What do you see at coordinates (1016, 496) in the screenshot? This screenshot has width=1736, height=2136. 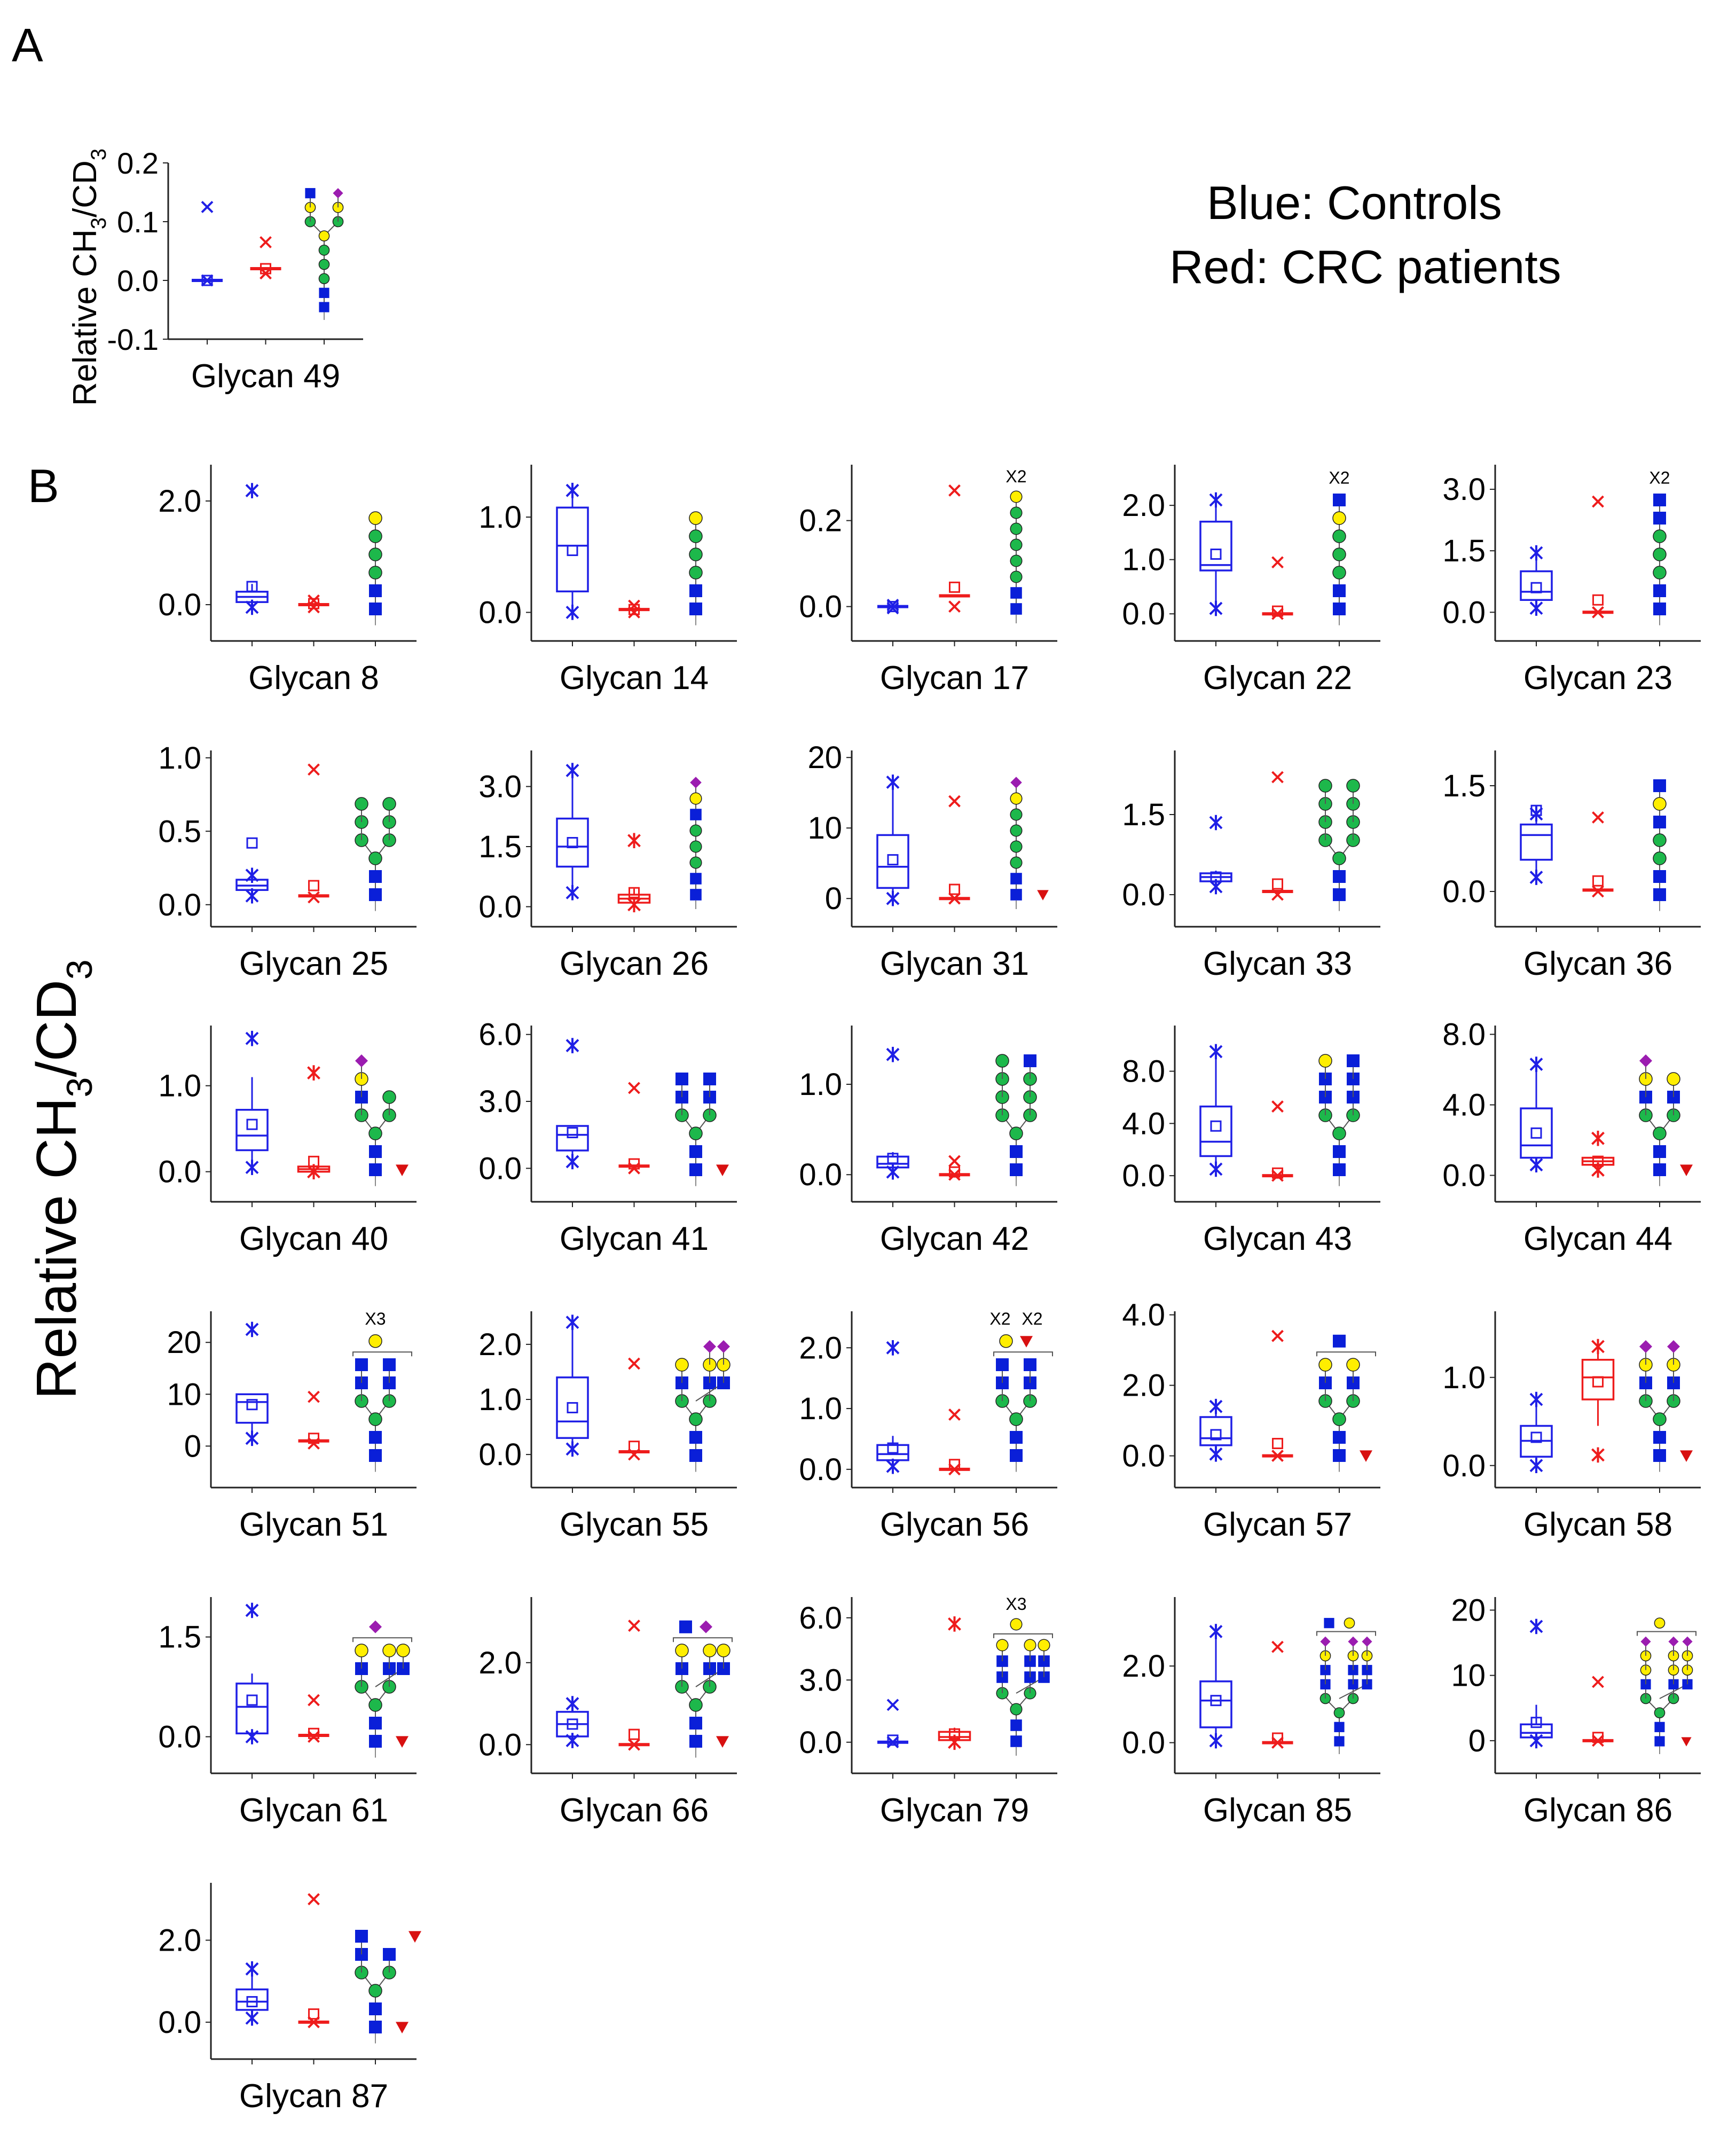 I see `glycan-3-node-galactose` at bounding box center [1016, 496].